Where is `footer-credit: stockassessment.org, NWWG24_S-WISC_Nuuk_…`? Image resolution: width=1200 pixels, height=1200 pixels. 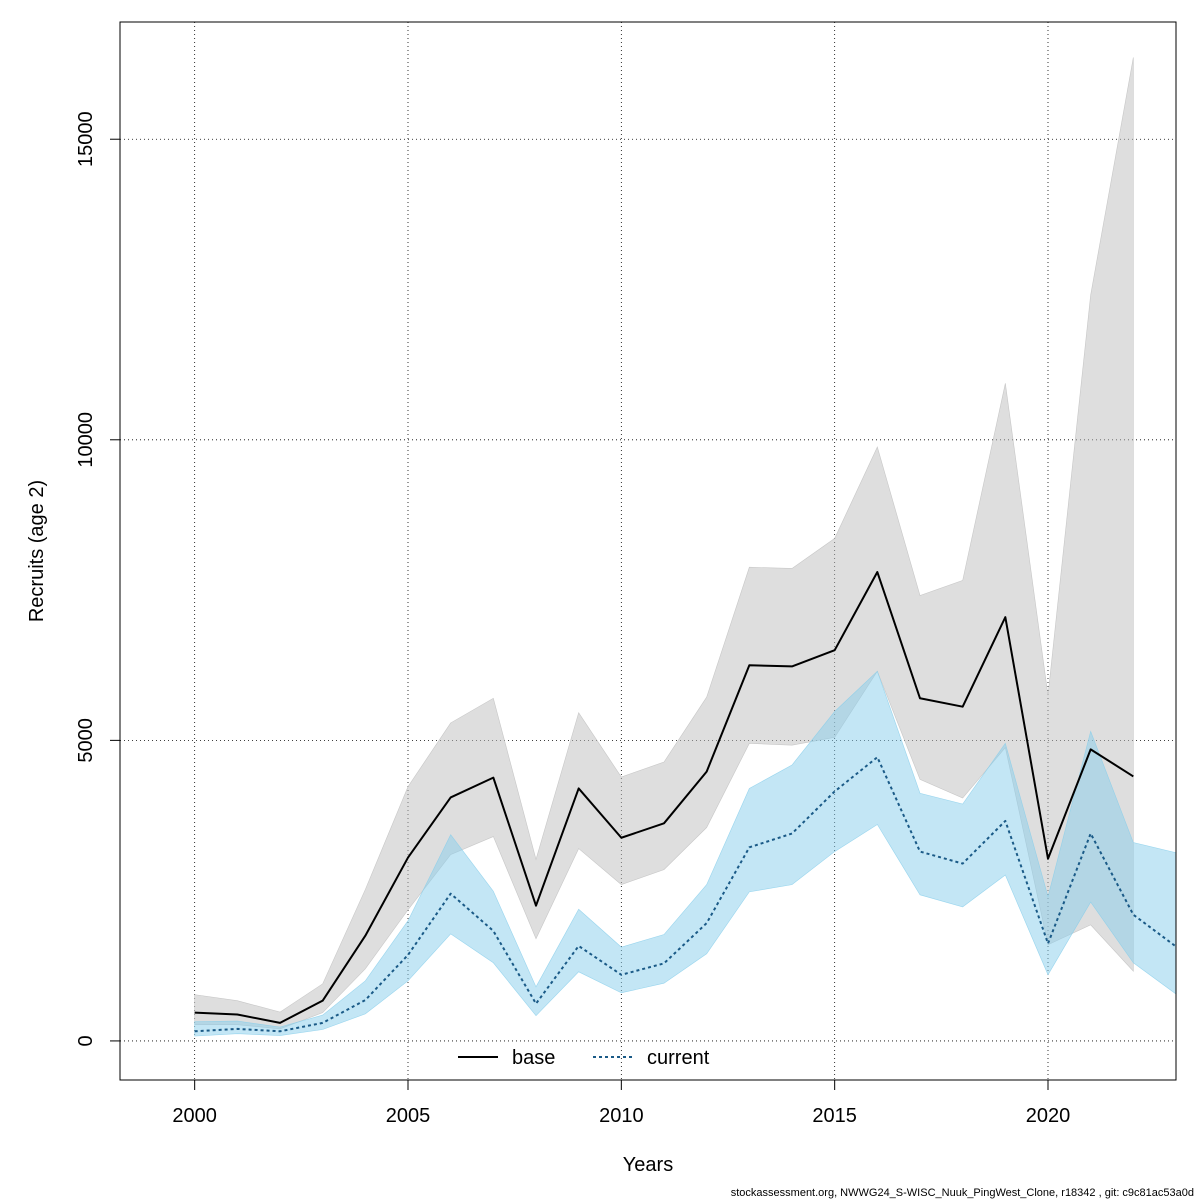
footer-credit: stockassessment.org, NWWG24_S-WISC_Nuuk_… is located at coordinates (962, 1193).